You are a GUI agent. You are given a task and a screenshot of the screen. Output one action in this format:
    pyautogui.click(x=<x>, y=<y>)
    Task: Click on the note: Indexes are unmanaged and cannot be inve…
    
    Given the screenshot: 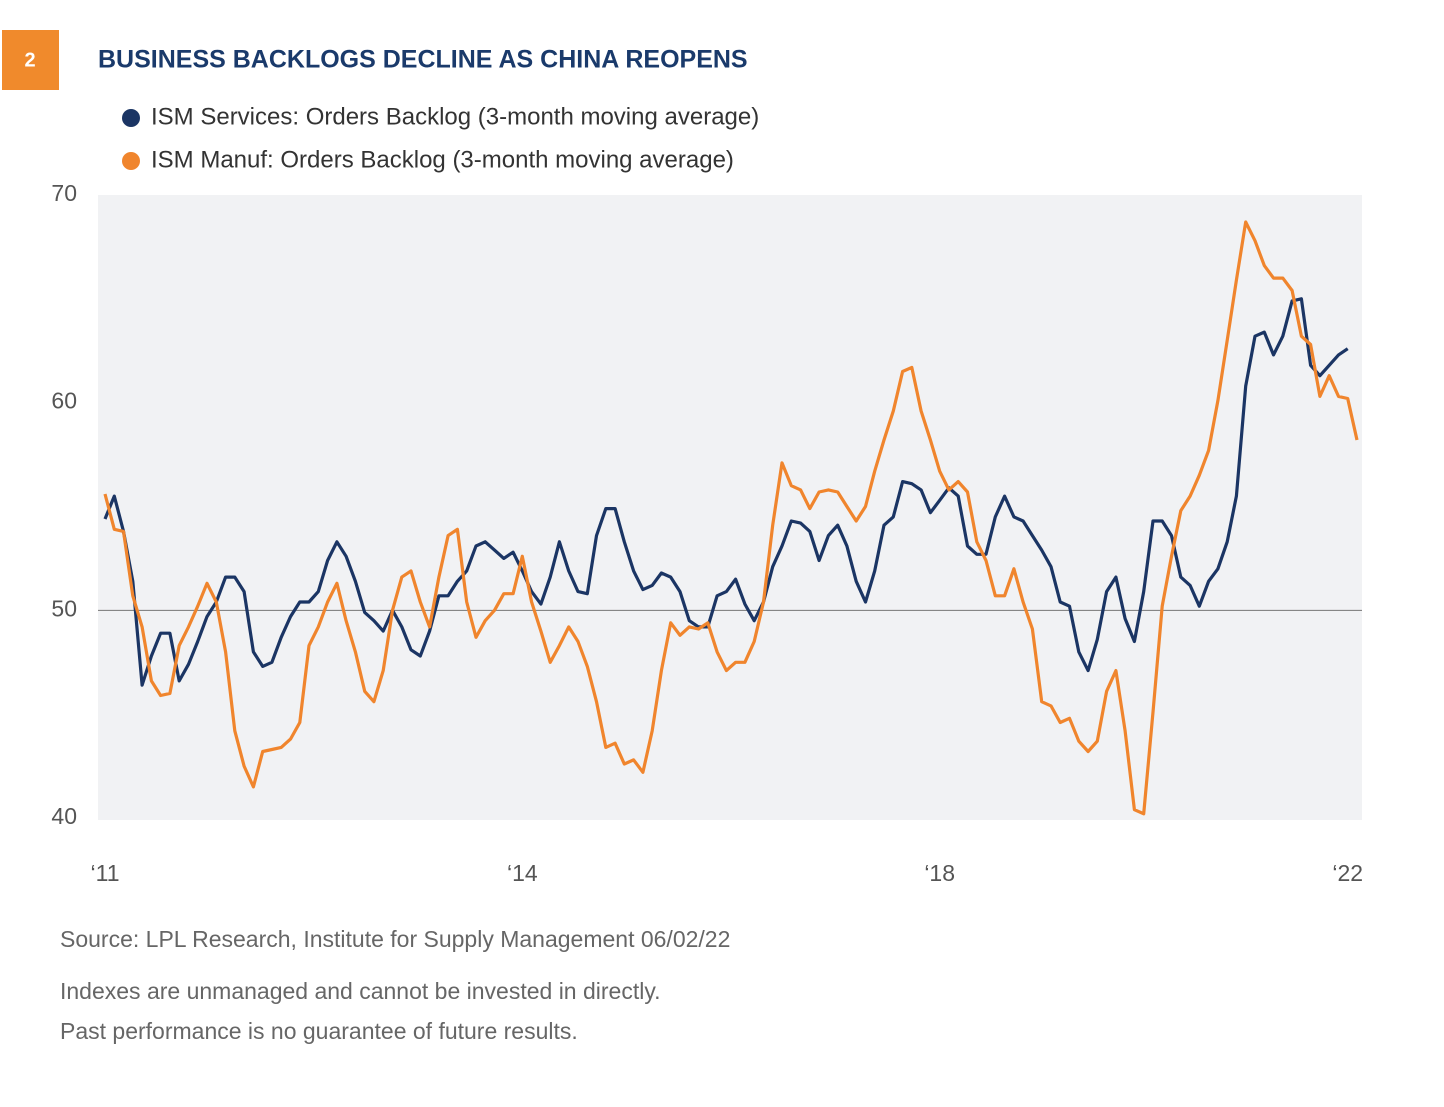 What is the action you would take?
    pyautogui.click(x=360, y=991)
    